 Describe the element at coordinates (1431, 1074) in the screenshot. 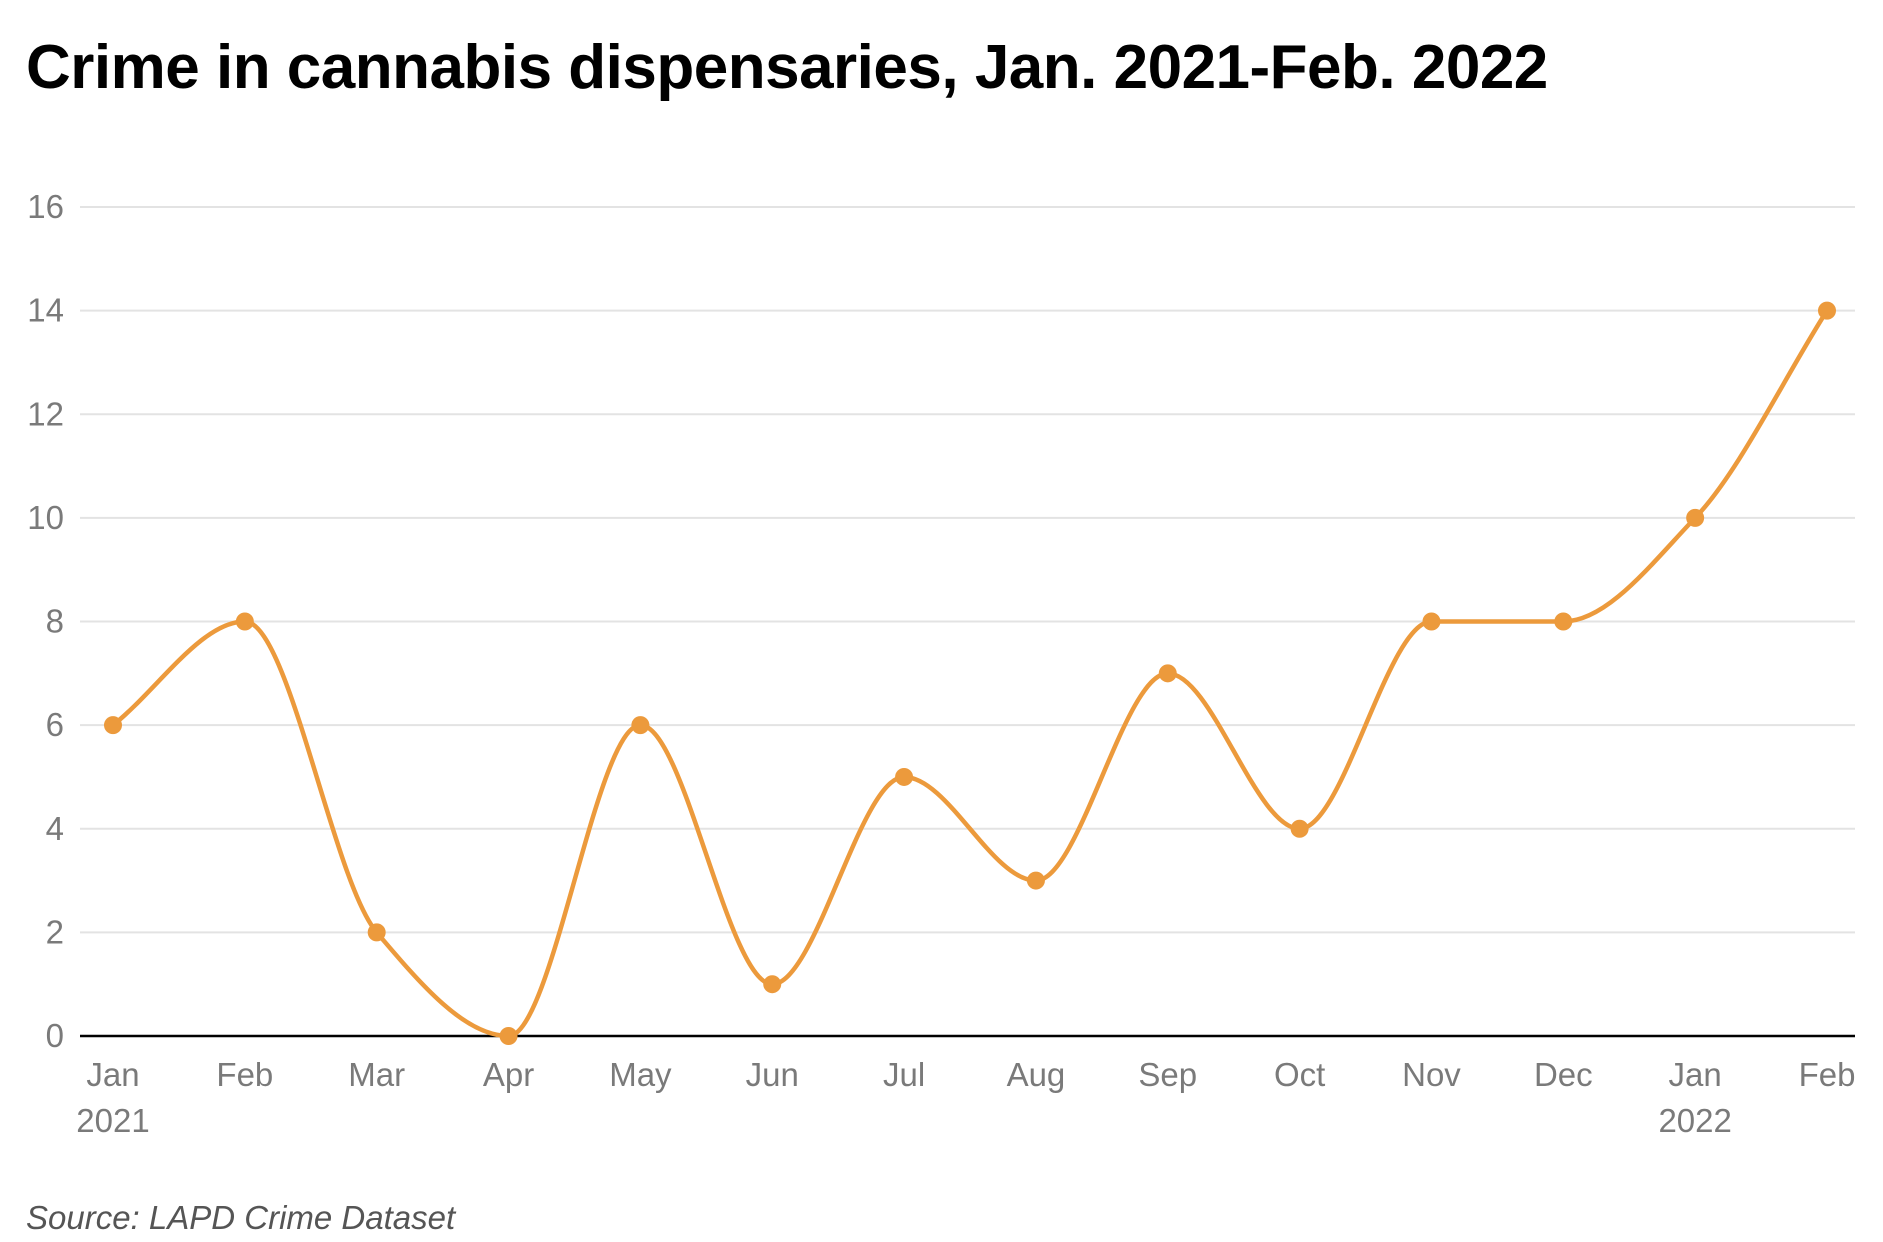

I see `x-tick-label: Nov` at that location.